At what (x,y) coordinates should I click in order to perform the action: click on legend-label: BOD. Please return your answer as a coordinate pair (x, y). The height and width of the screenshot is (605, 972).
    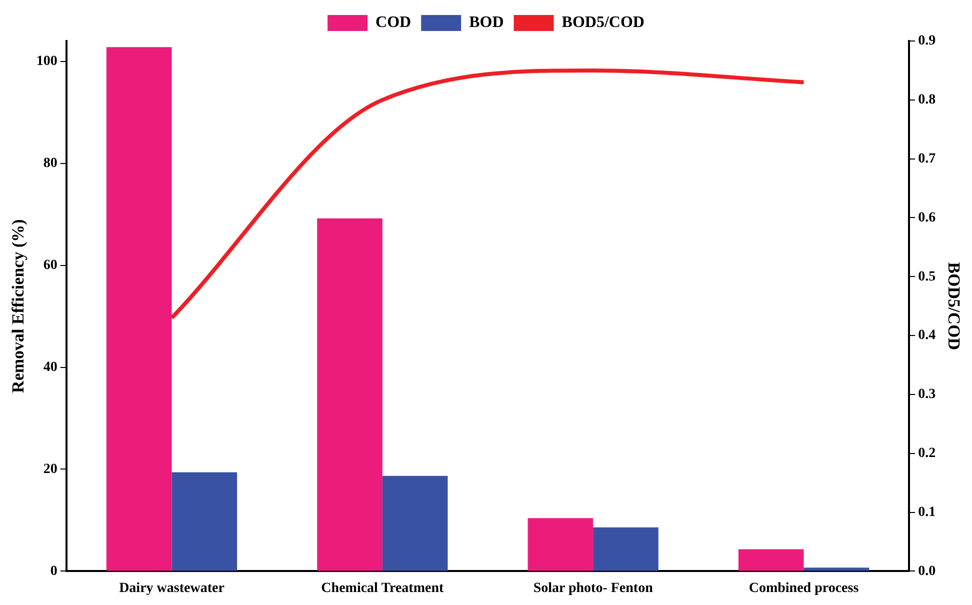
    Looking at the image, I should click on (486, 23).